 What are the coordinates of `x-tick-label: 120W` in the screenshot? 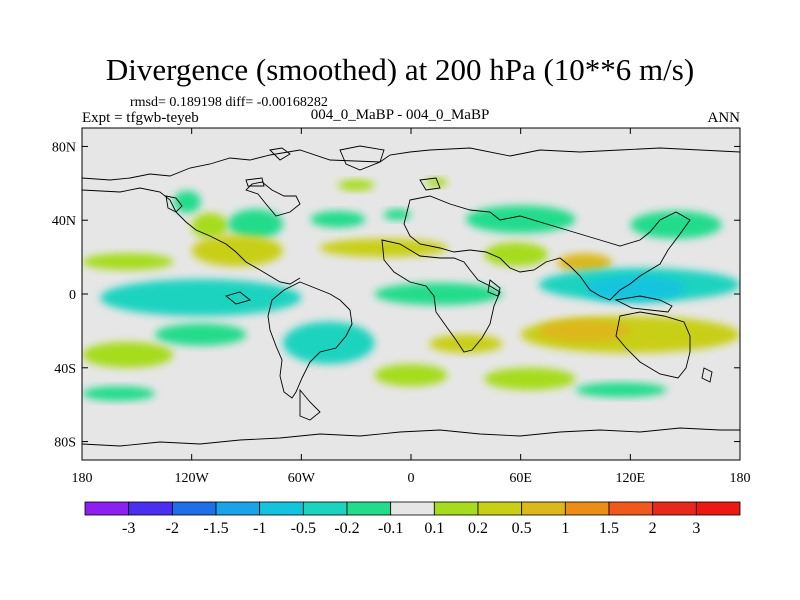 It's located at (192, 478).